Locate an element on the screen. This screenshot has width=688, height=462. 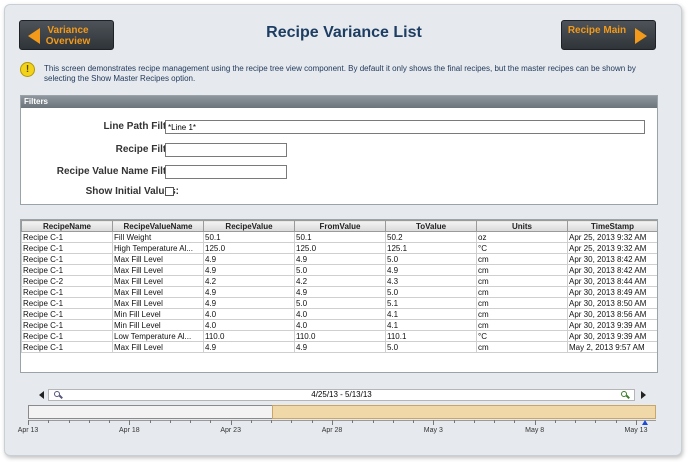
timeline-tick-label: Apr 13 is located at coordinates (28, 430).